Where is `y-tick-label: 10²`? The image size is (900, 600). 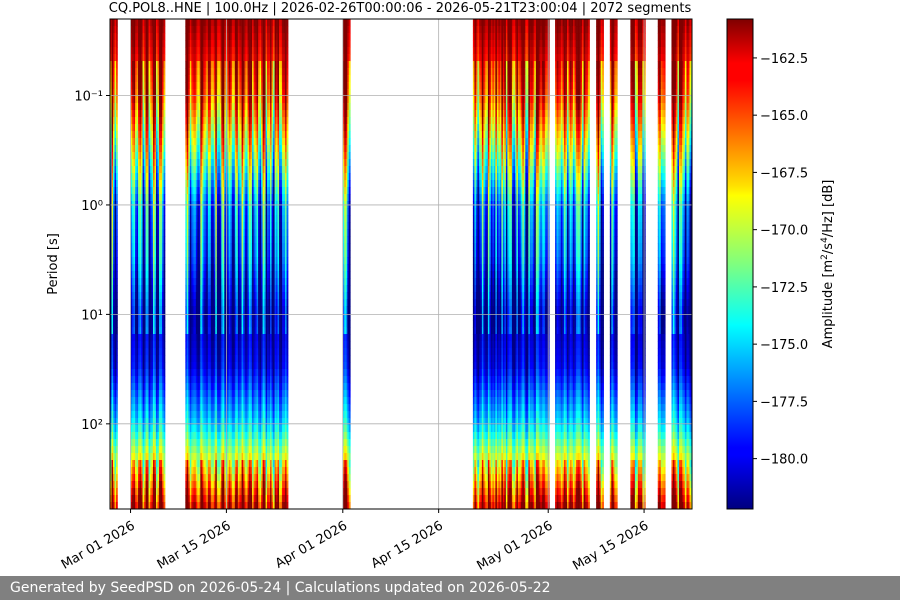
y-tick-label: 10² is located at coordinates (92, 425).